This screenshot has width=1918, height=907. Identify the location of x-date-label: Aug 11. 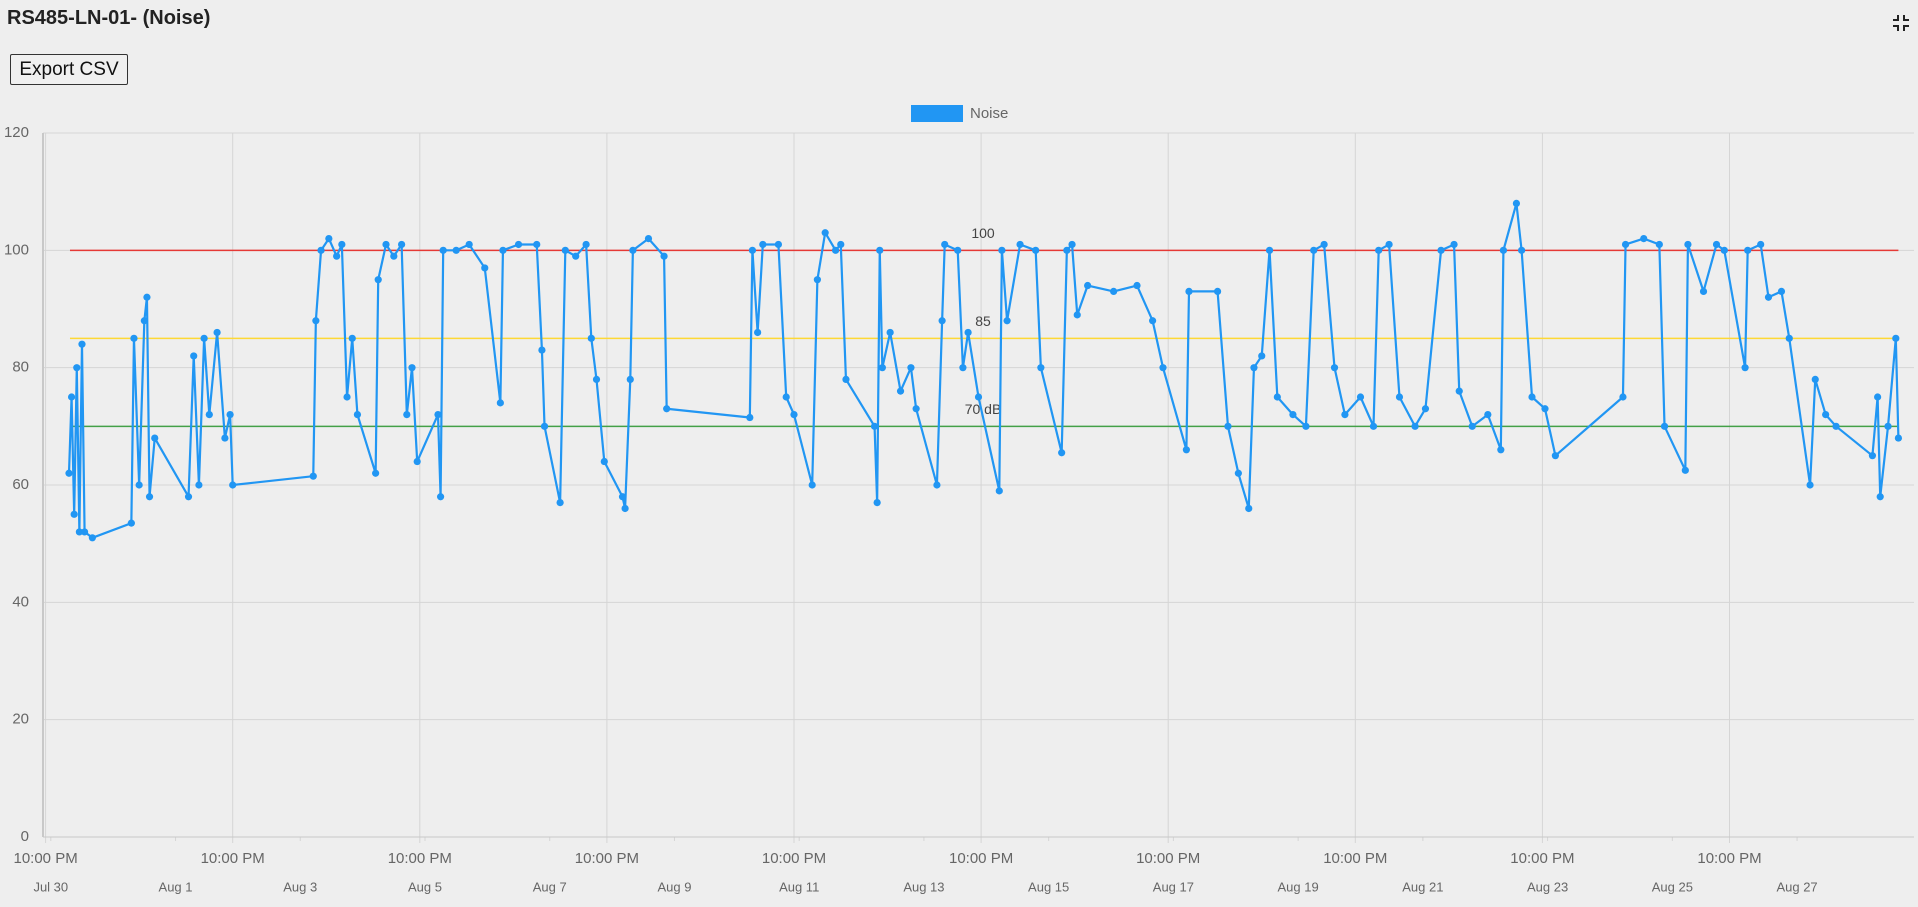
(799, 886).